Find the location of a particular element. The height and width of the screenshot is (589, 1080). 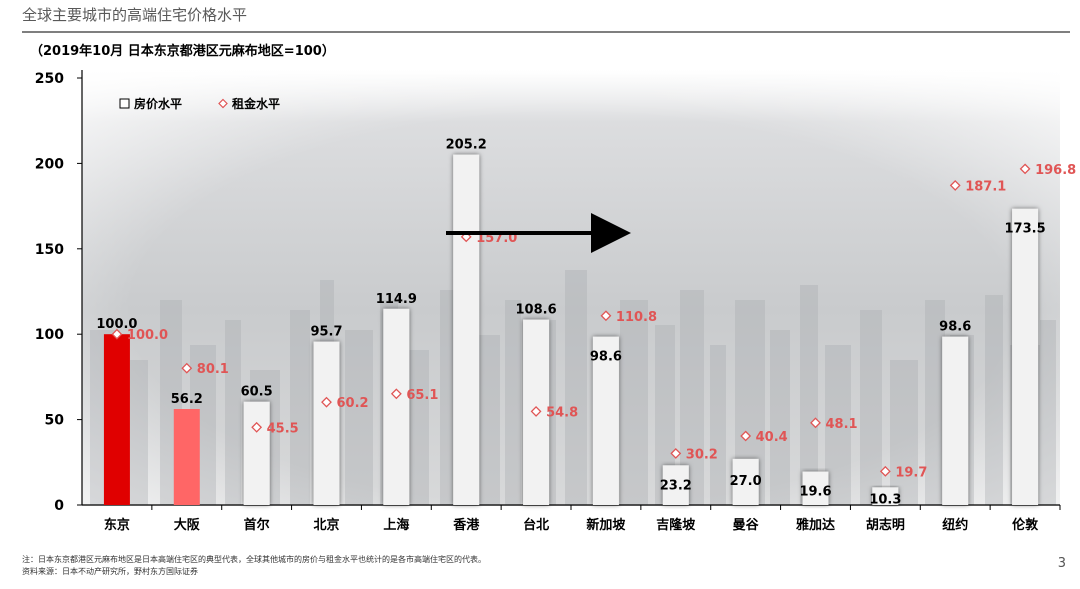

legend-swatch-rent is located at coordinates (223, 103).